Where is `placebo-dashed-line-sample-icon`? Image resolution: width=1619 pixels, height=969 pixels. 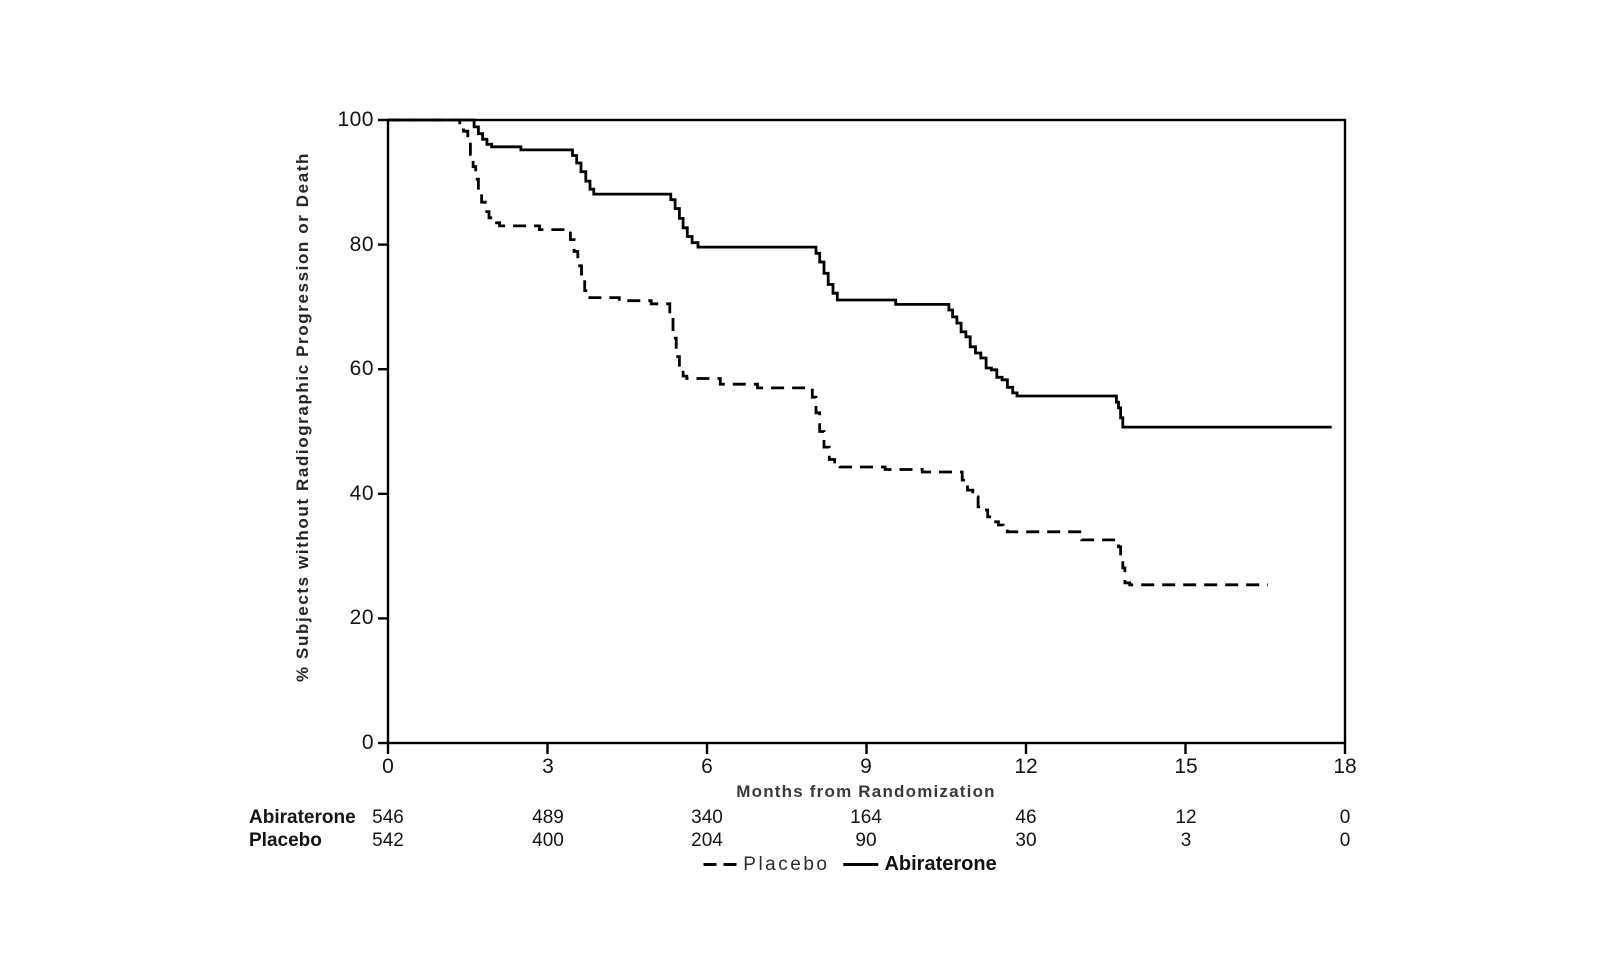
placebo-dashed-line-sample-icon is located at coordinates (720, 864).